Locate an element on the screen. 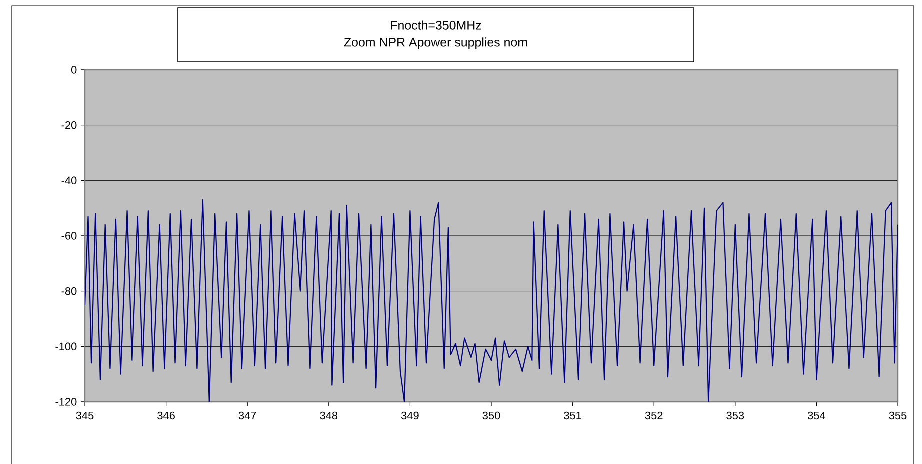 This screenshot has width=922, height=464. x-tick-label: 350 is located at coordinates (491, 416).